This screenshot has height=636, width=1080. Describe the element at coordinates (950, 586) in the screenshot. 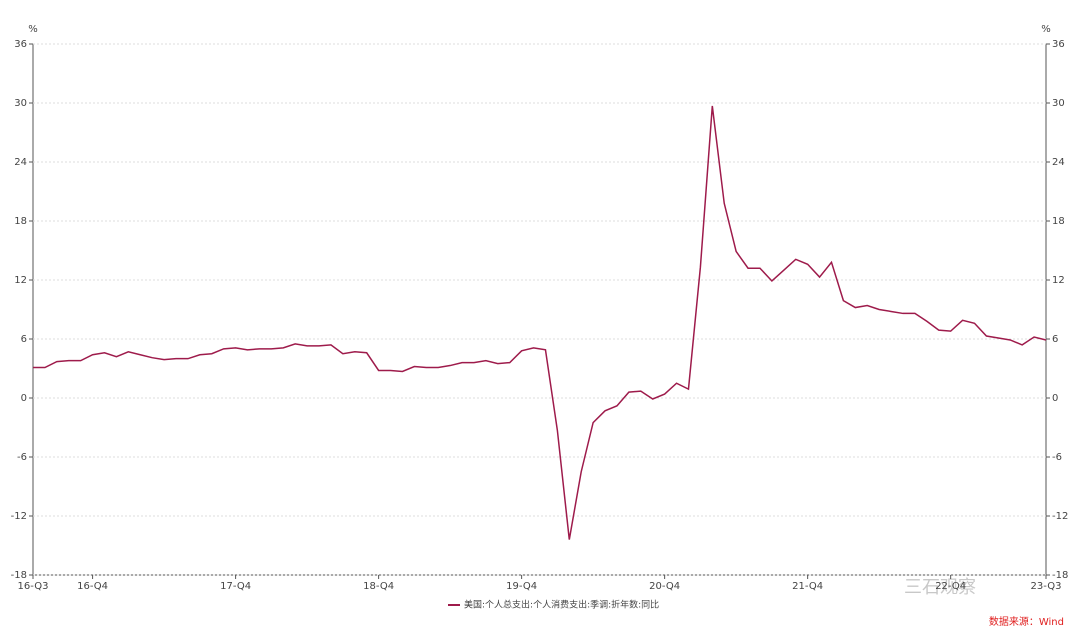

I see `x-tick-label: 22-Q4` at that location.